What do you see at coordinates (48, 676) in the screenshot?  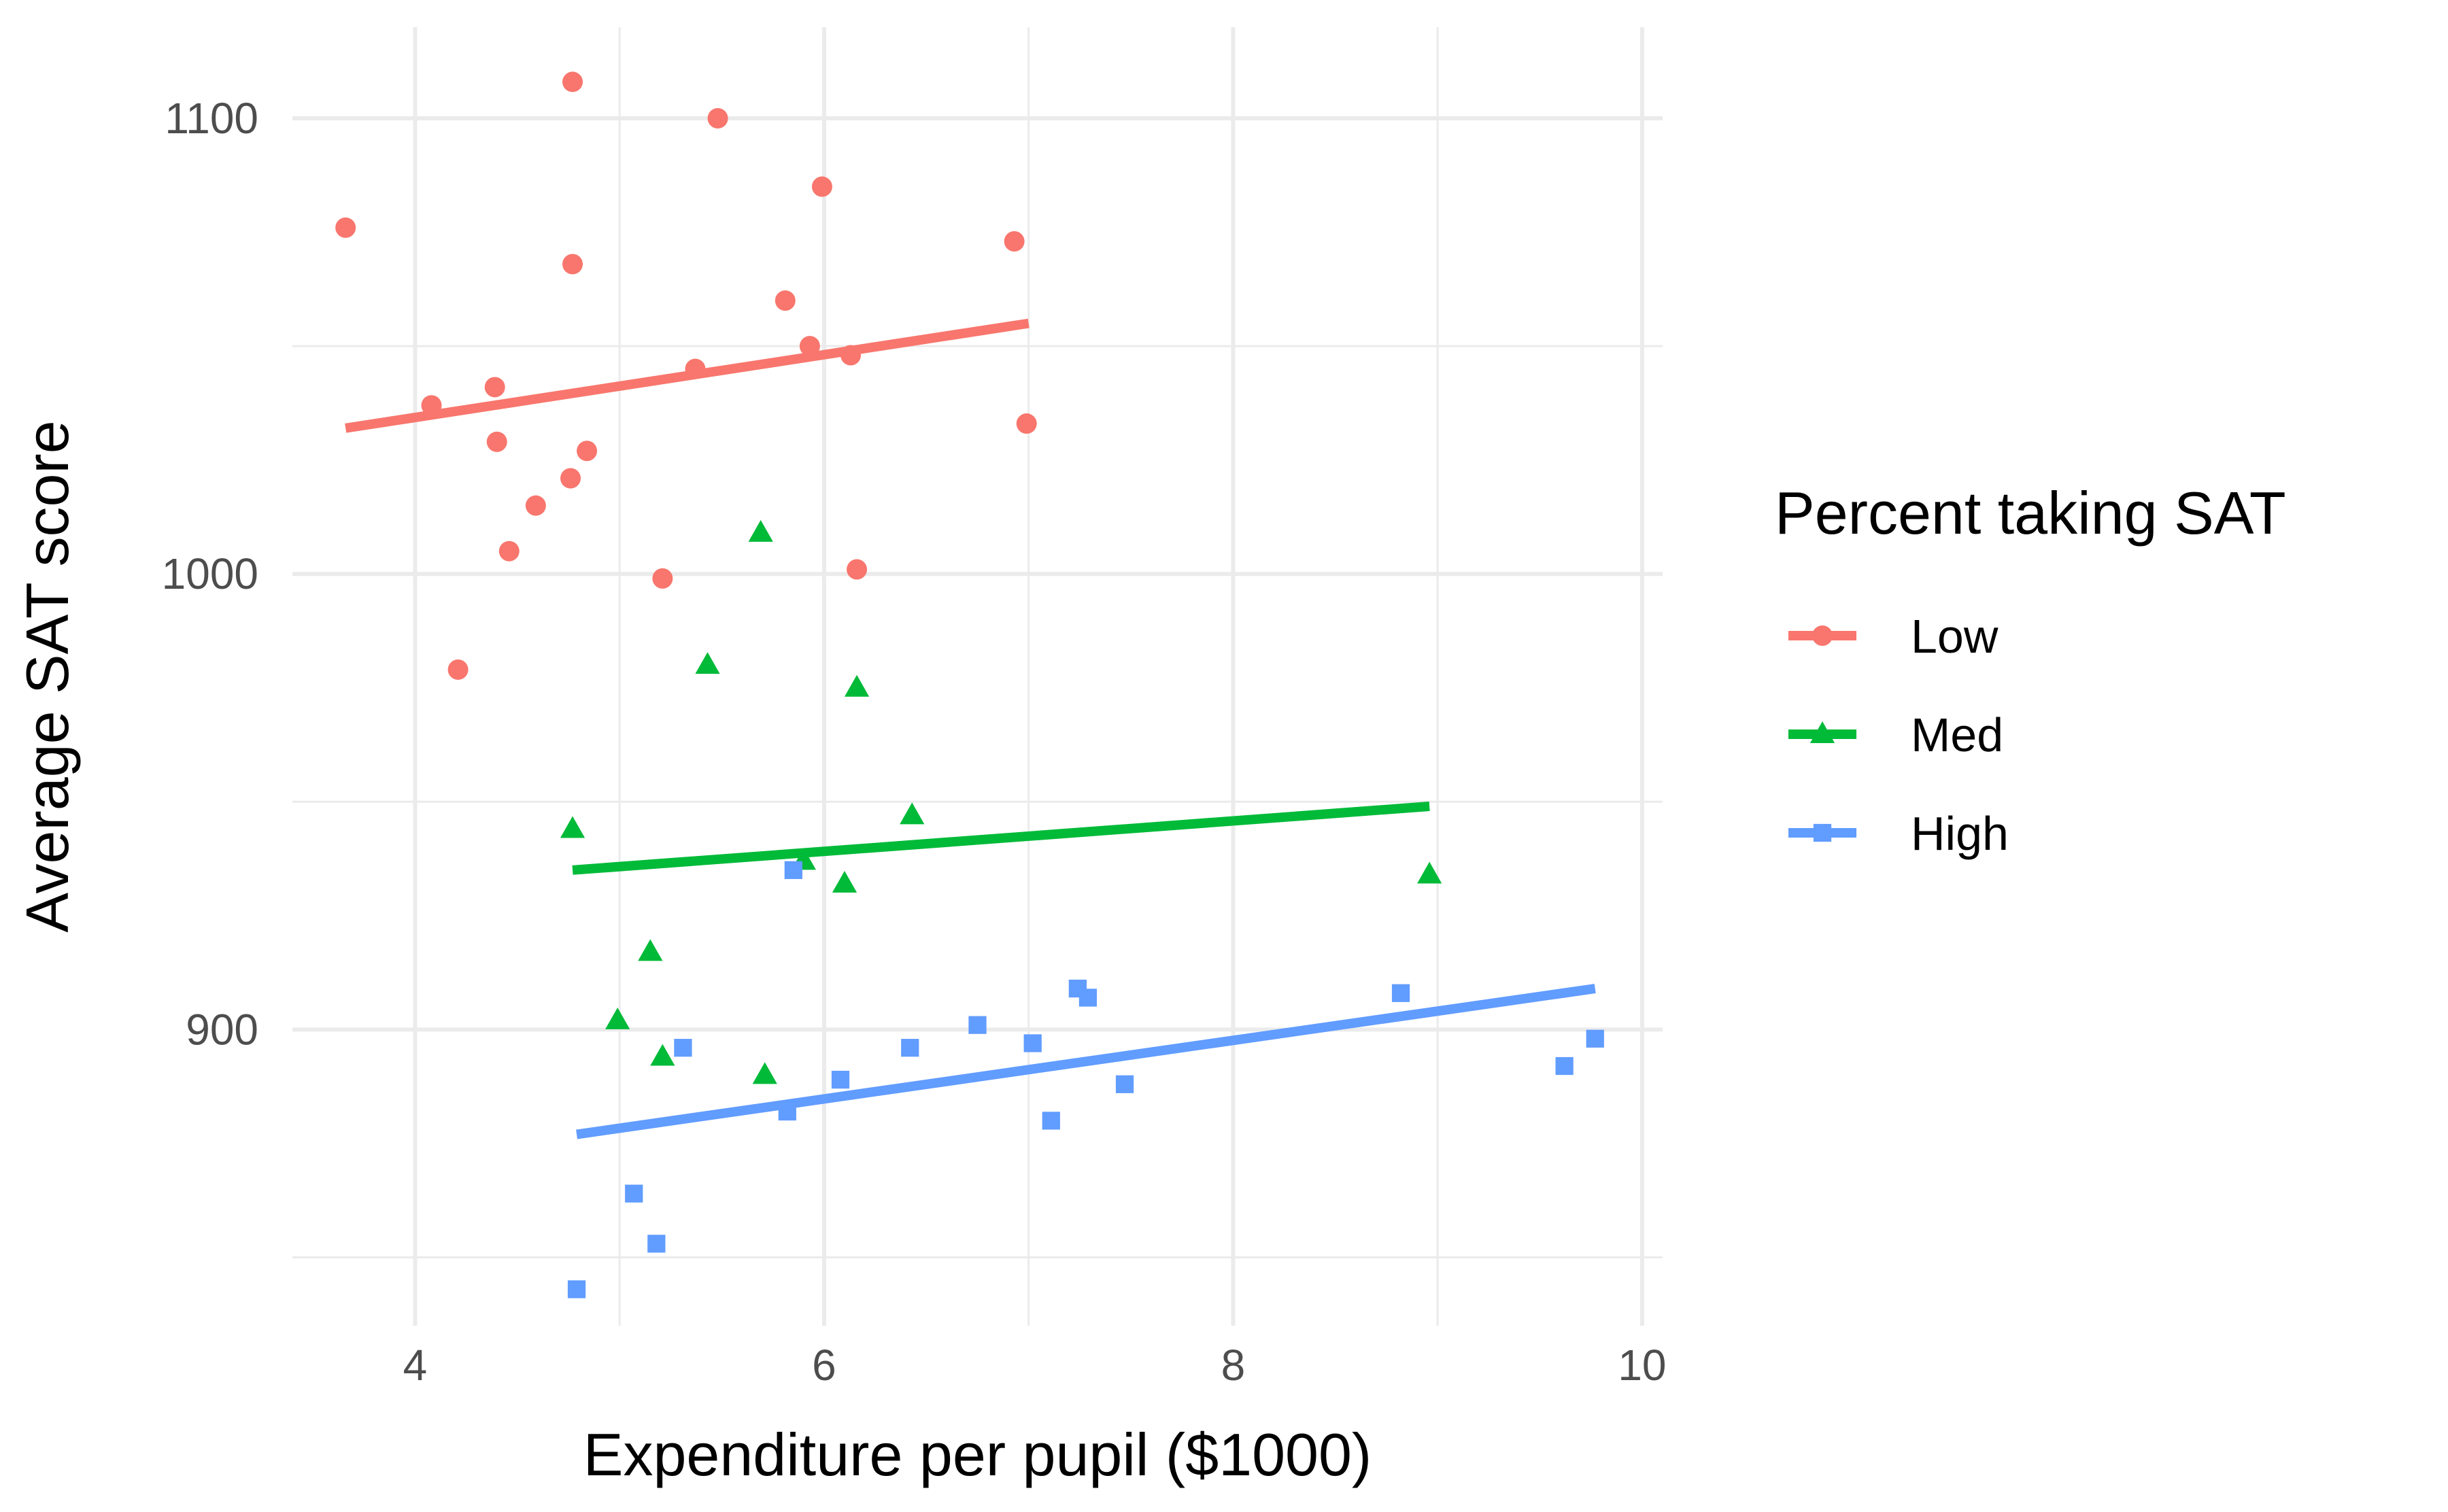 I see `y-axis-title: Average SAT score` at bounding box center [48, 676].